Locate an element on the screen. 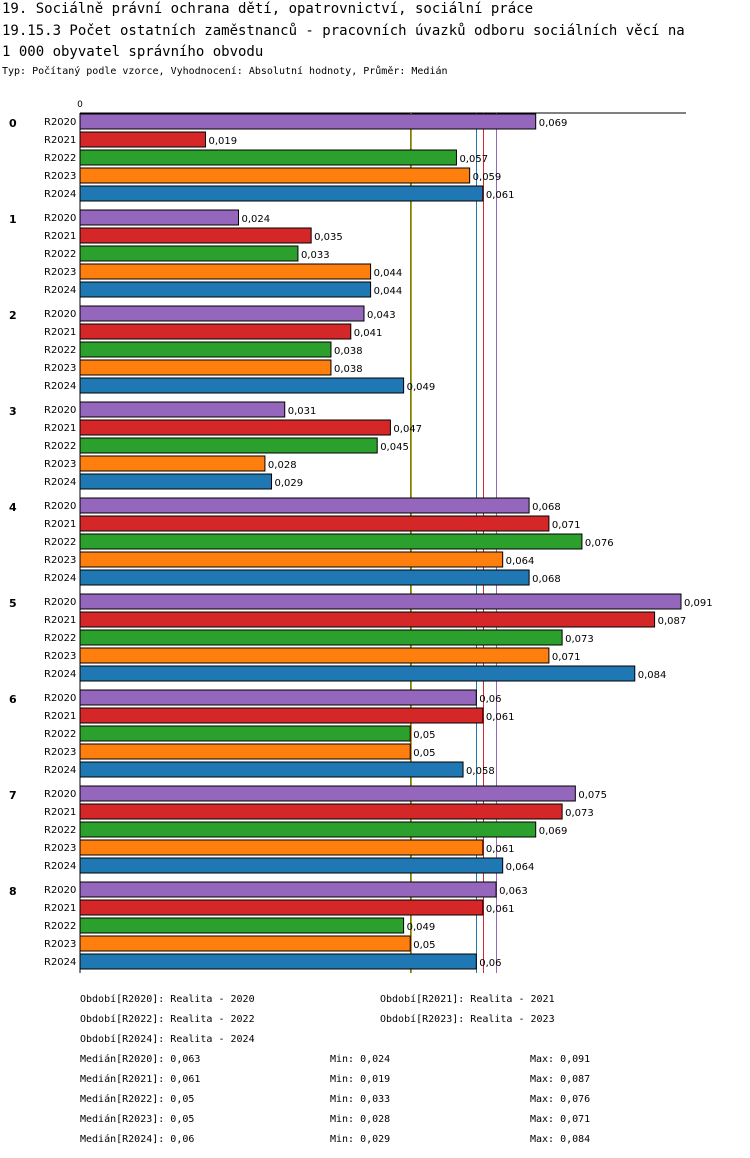 This screenshot has height=1158, width=750. chart-title-line-3: 1 000 obyvatel správního obvodu is located at coordinates (133, 52).